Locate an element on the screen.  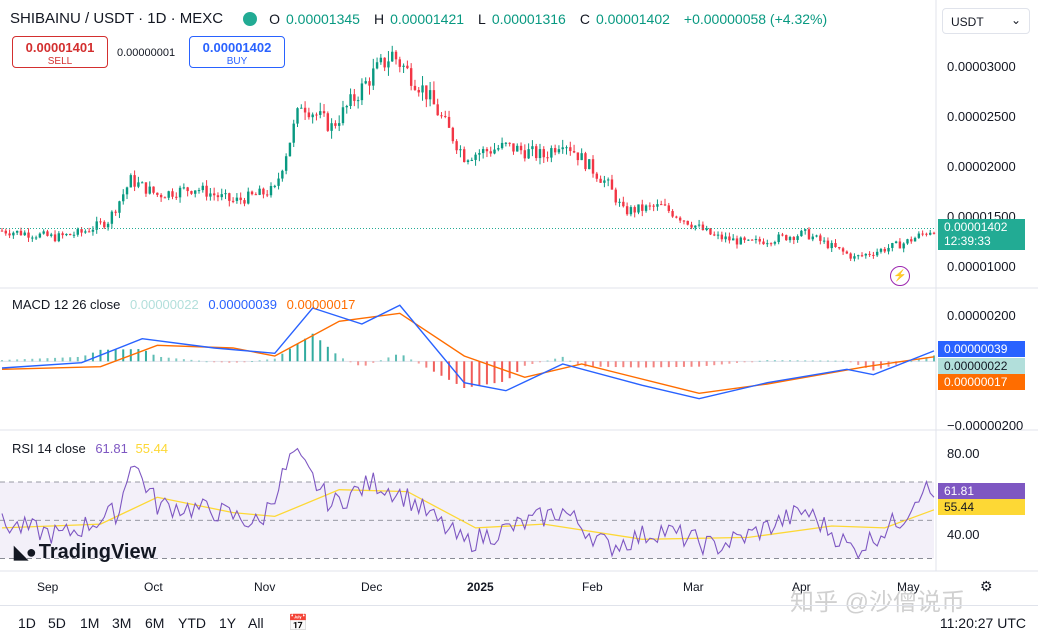
calendar-range-icon: 📅 is located at coordinates (298, 623).